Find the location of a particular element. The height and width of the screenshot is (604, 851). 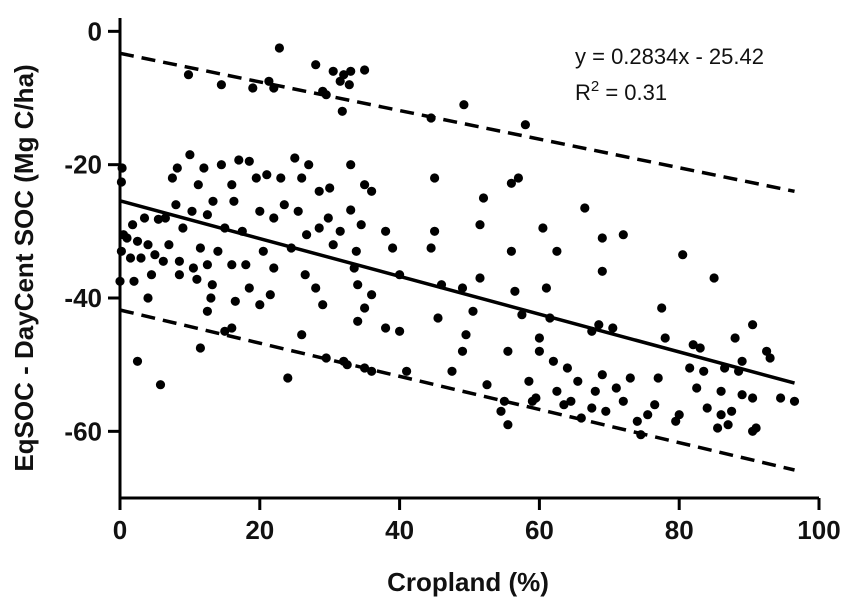

y-tick-label: -40 is located at coordinates (83, 298).